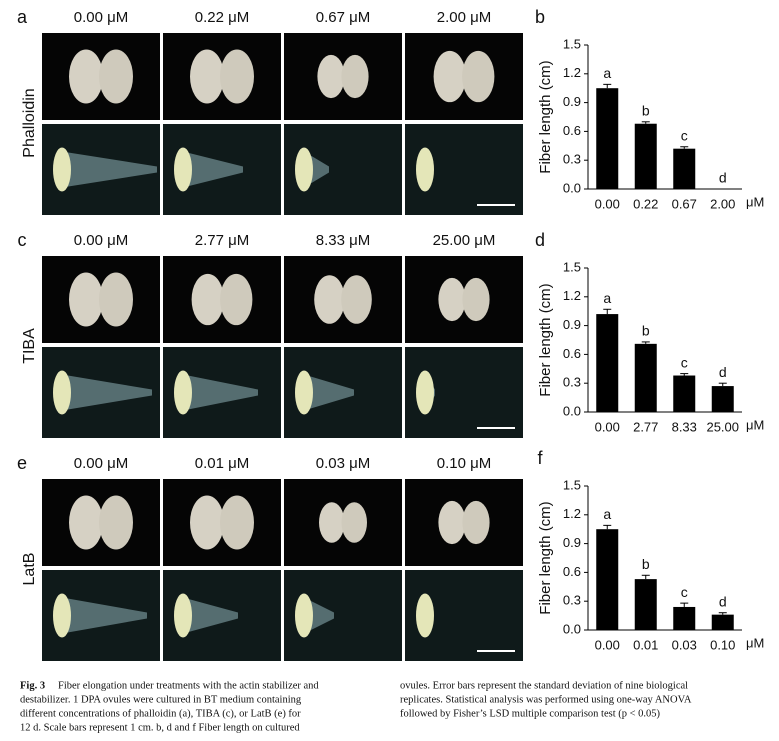 This screenshot has width=779, height=741. What do you see at coordinates (22, 240) in the screenshot?
I see `panel-letter: c` at bounding box center [22, 240].